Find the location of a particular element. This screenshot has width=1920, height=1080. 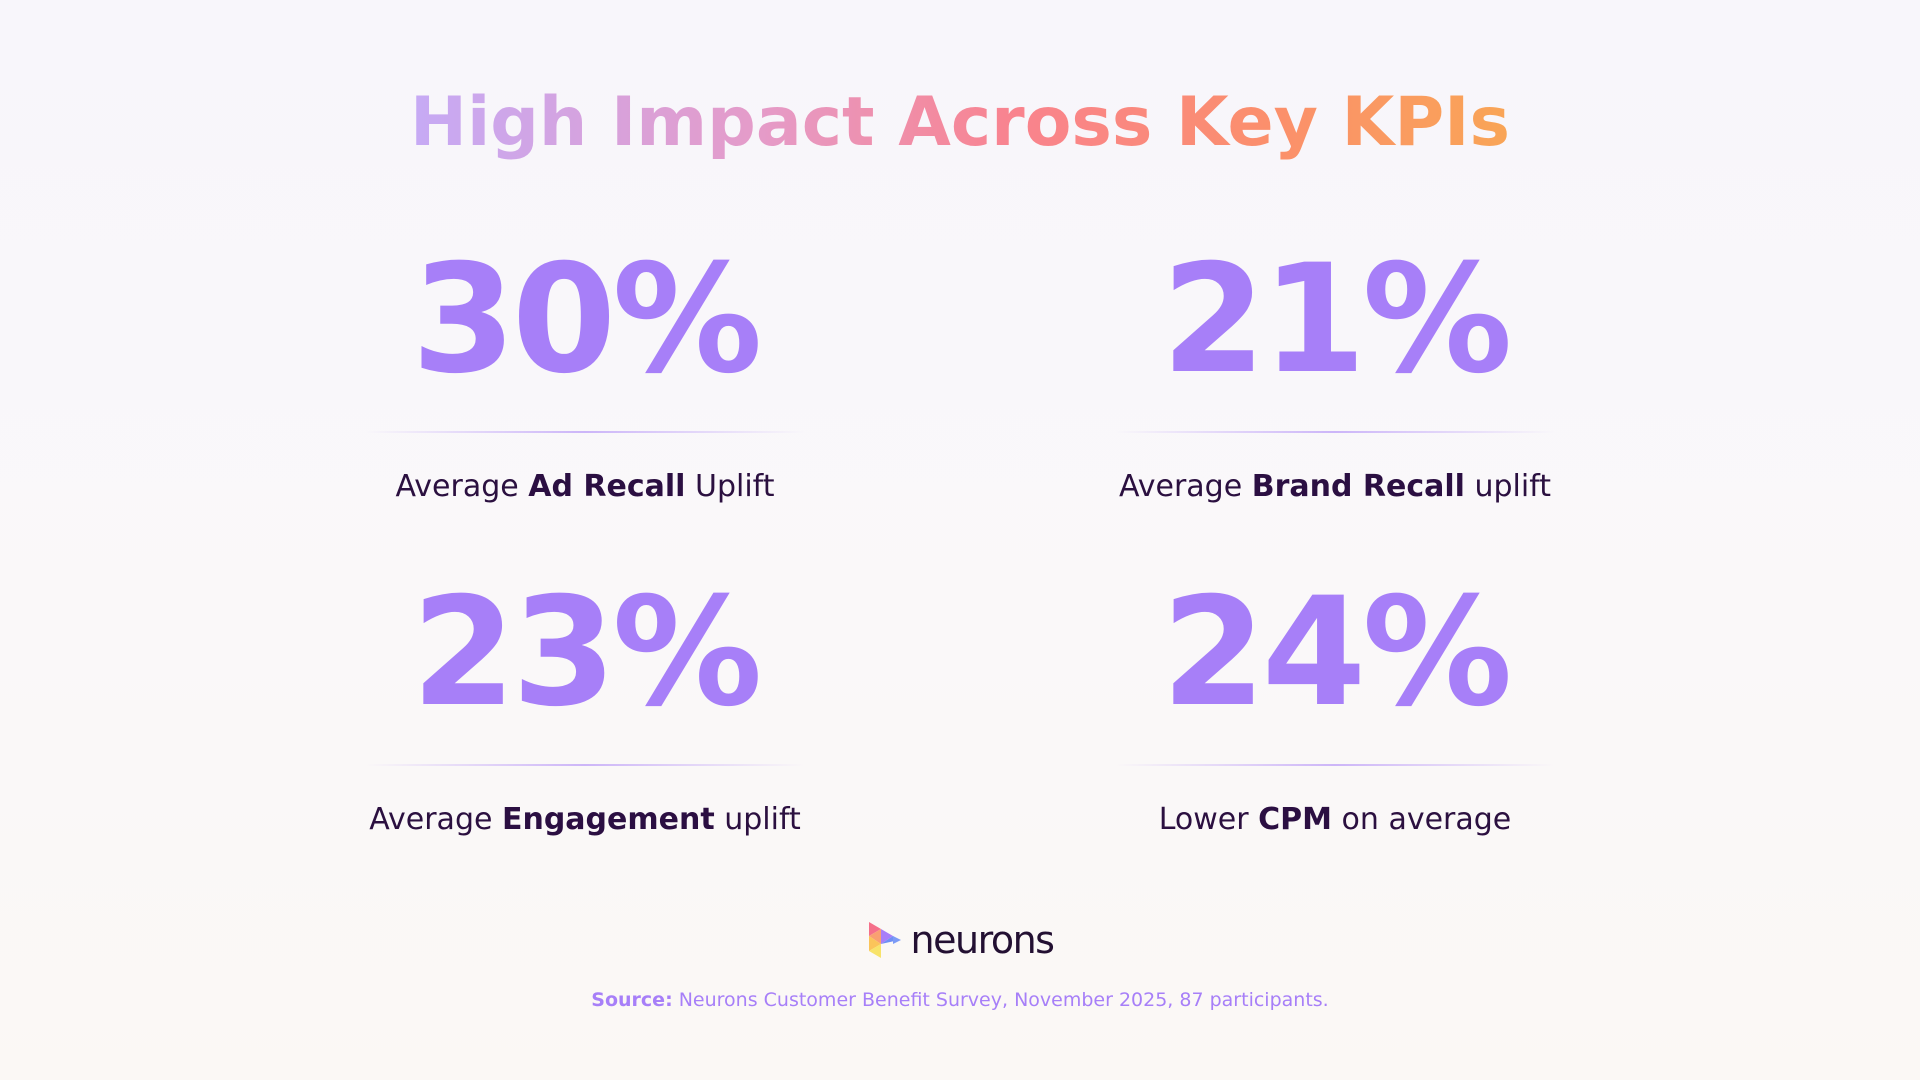

stat-label-emphasis: CPM is located at coordinates (1295, 819).